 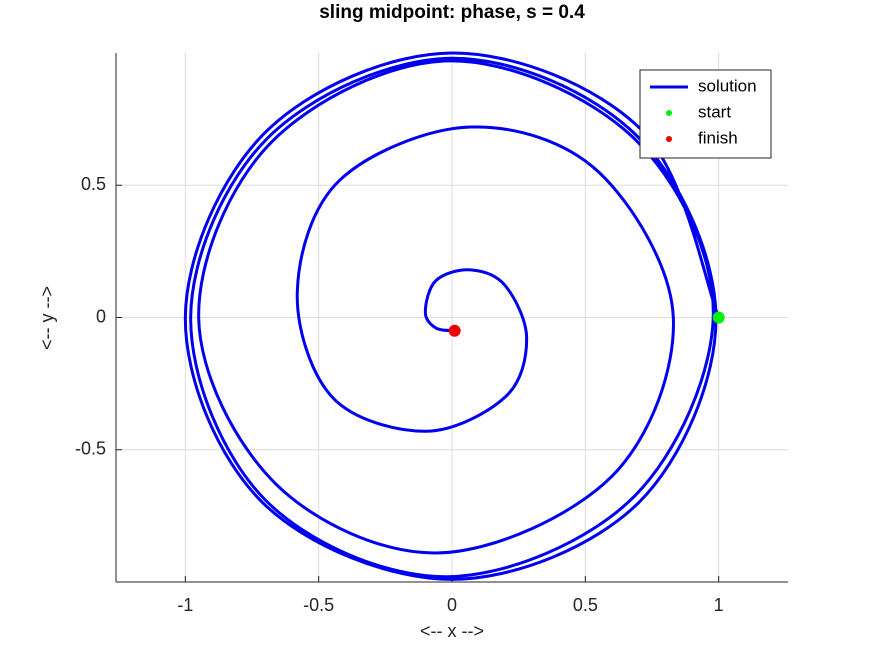 What do you see at coordinates (101, 316) in the screenshot?
I see `y-tick-label: 0` at bounding box center [101, 316].